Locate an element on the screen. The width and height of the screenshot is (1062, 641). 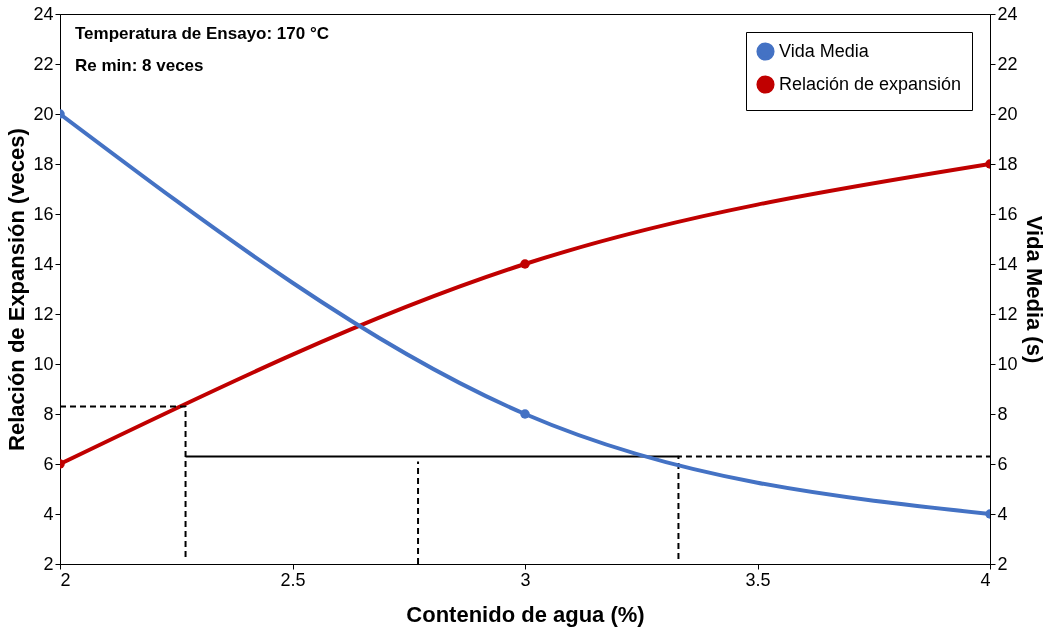
y2-tick-label: 22 is located at coordinates (1007, 63).